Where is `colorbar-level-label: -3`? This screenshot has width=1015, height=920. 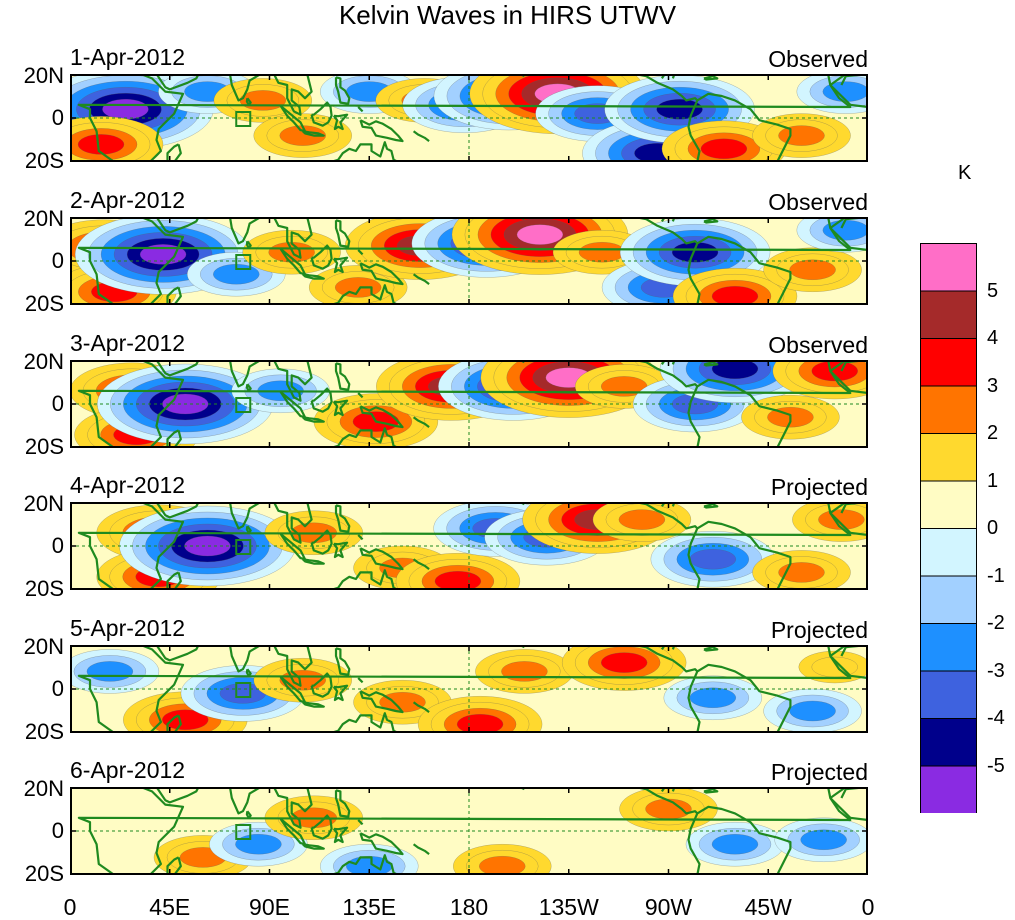
colorbar-level-label: -3 is located at coordinates (996, 670).